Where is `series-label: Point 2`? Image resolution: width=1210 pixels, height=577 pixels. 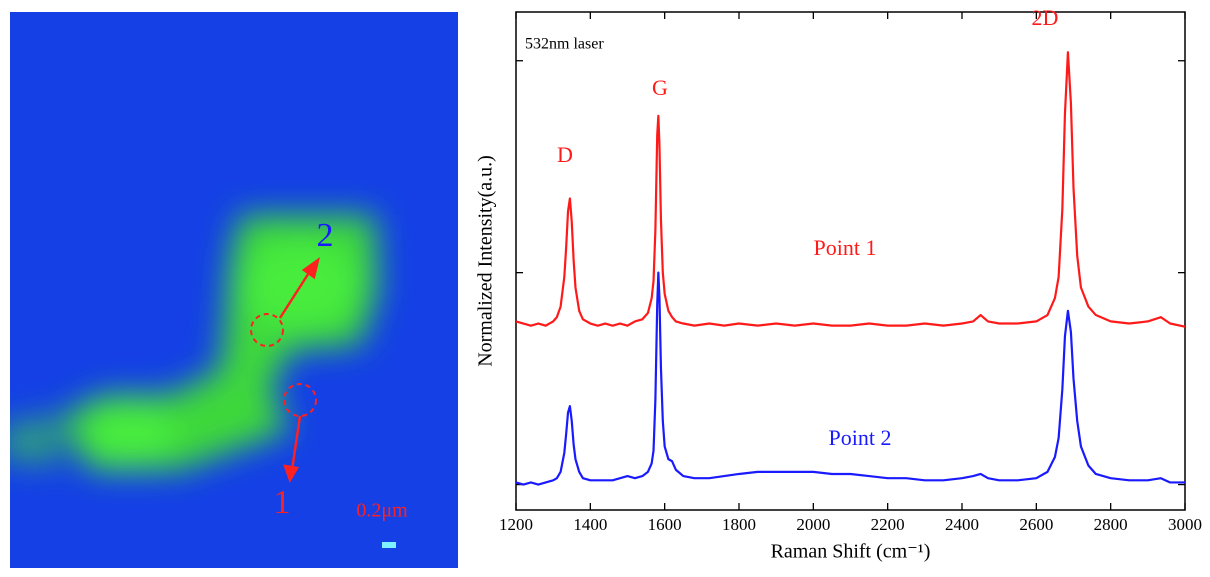 series-label: Point 2 is located at coordinates (860, 437).